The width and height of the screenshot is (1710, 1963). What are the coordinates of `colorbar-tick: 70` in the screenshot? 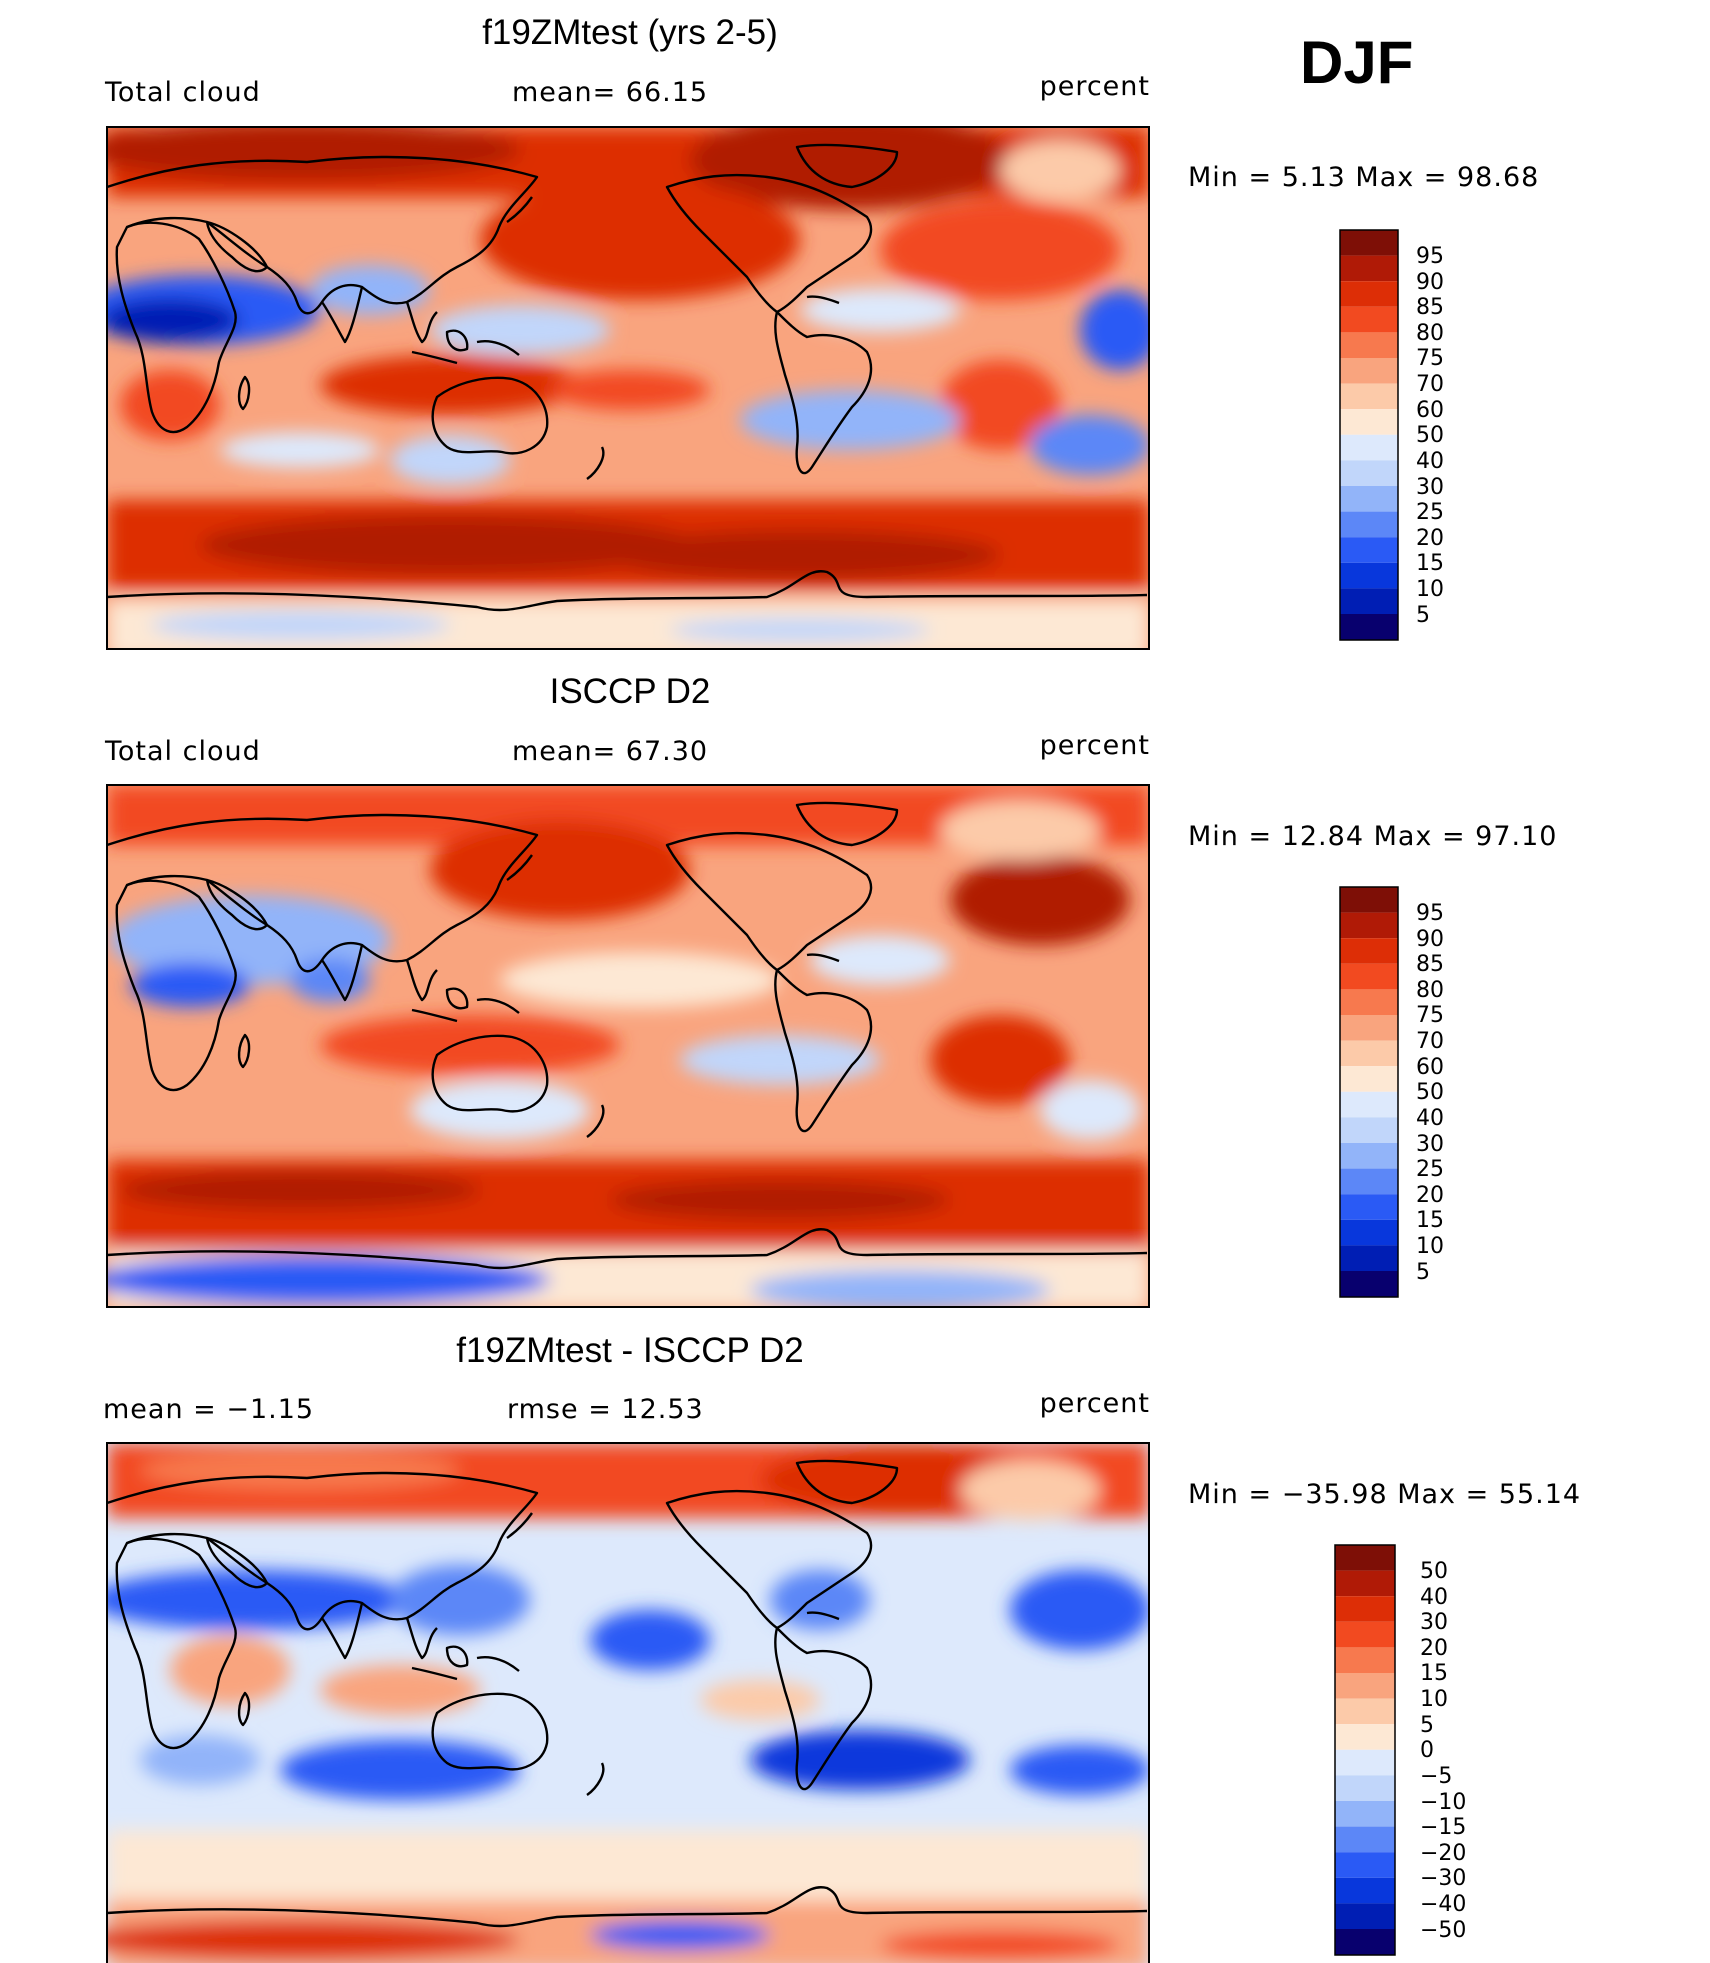 It's located at (1430, 384).